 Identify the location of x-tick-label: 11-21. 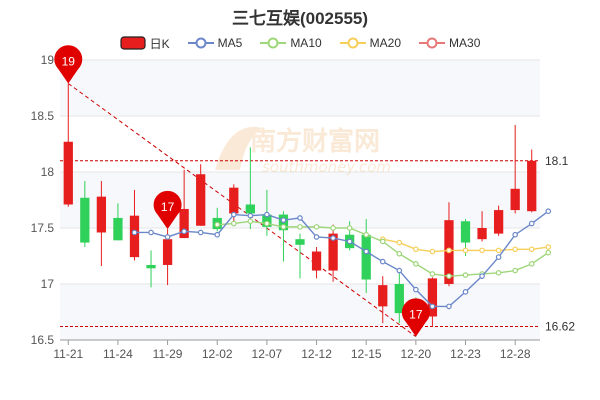
(68, 354).